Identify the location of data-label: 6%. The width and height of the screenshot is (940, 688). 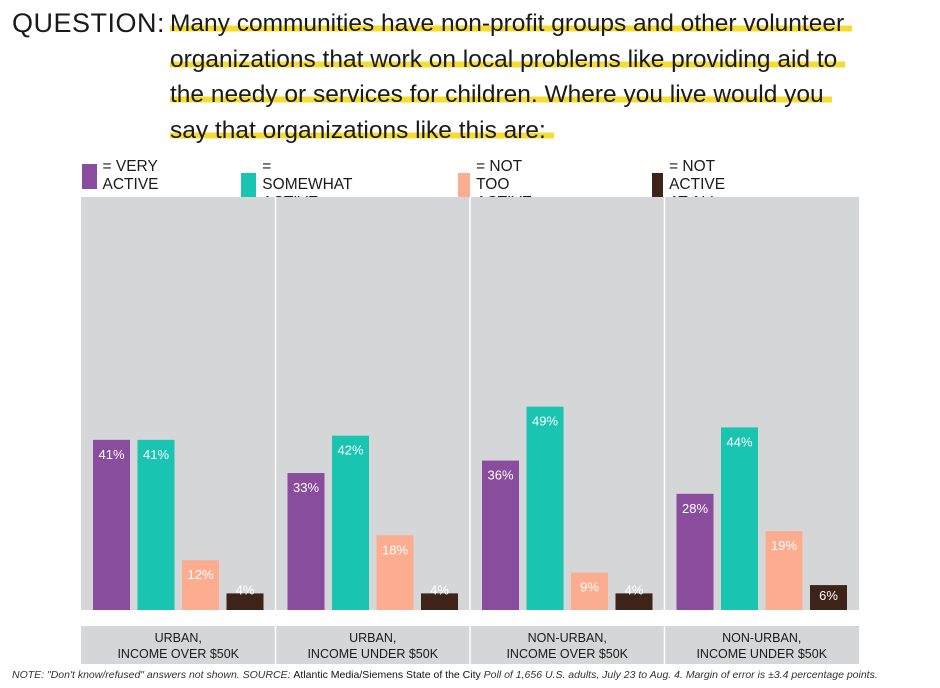
(828, 595).